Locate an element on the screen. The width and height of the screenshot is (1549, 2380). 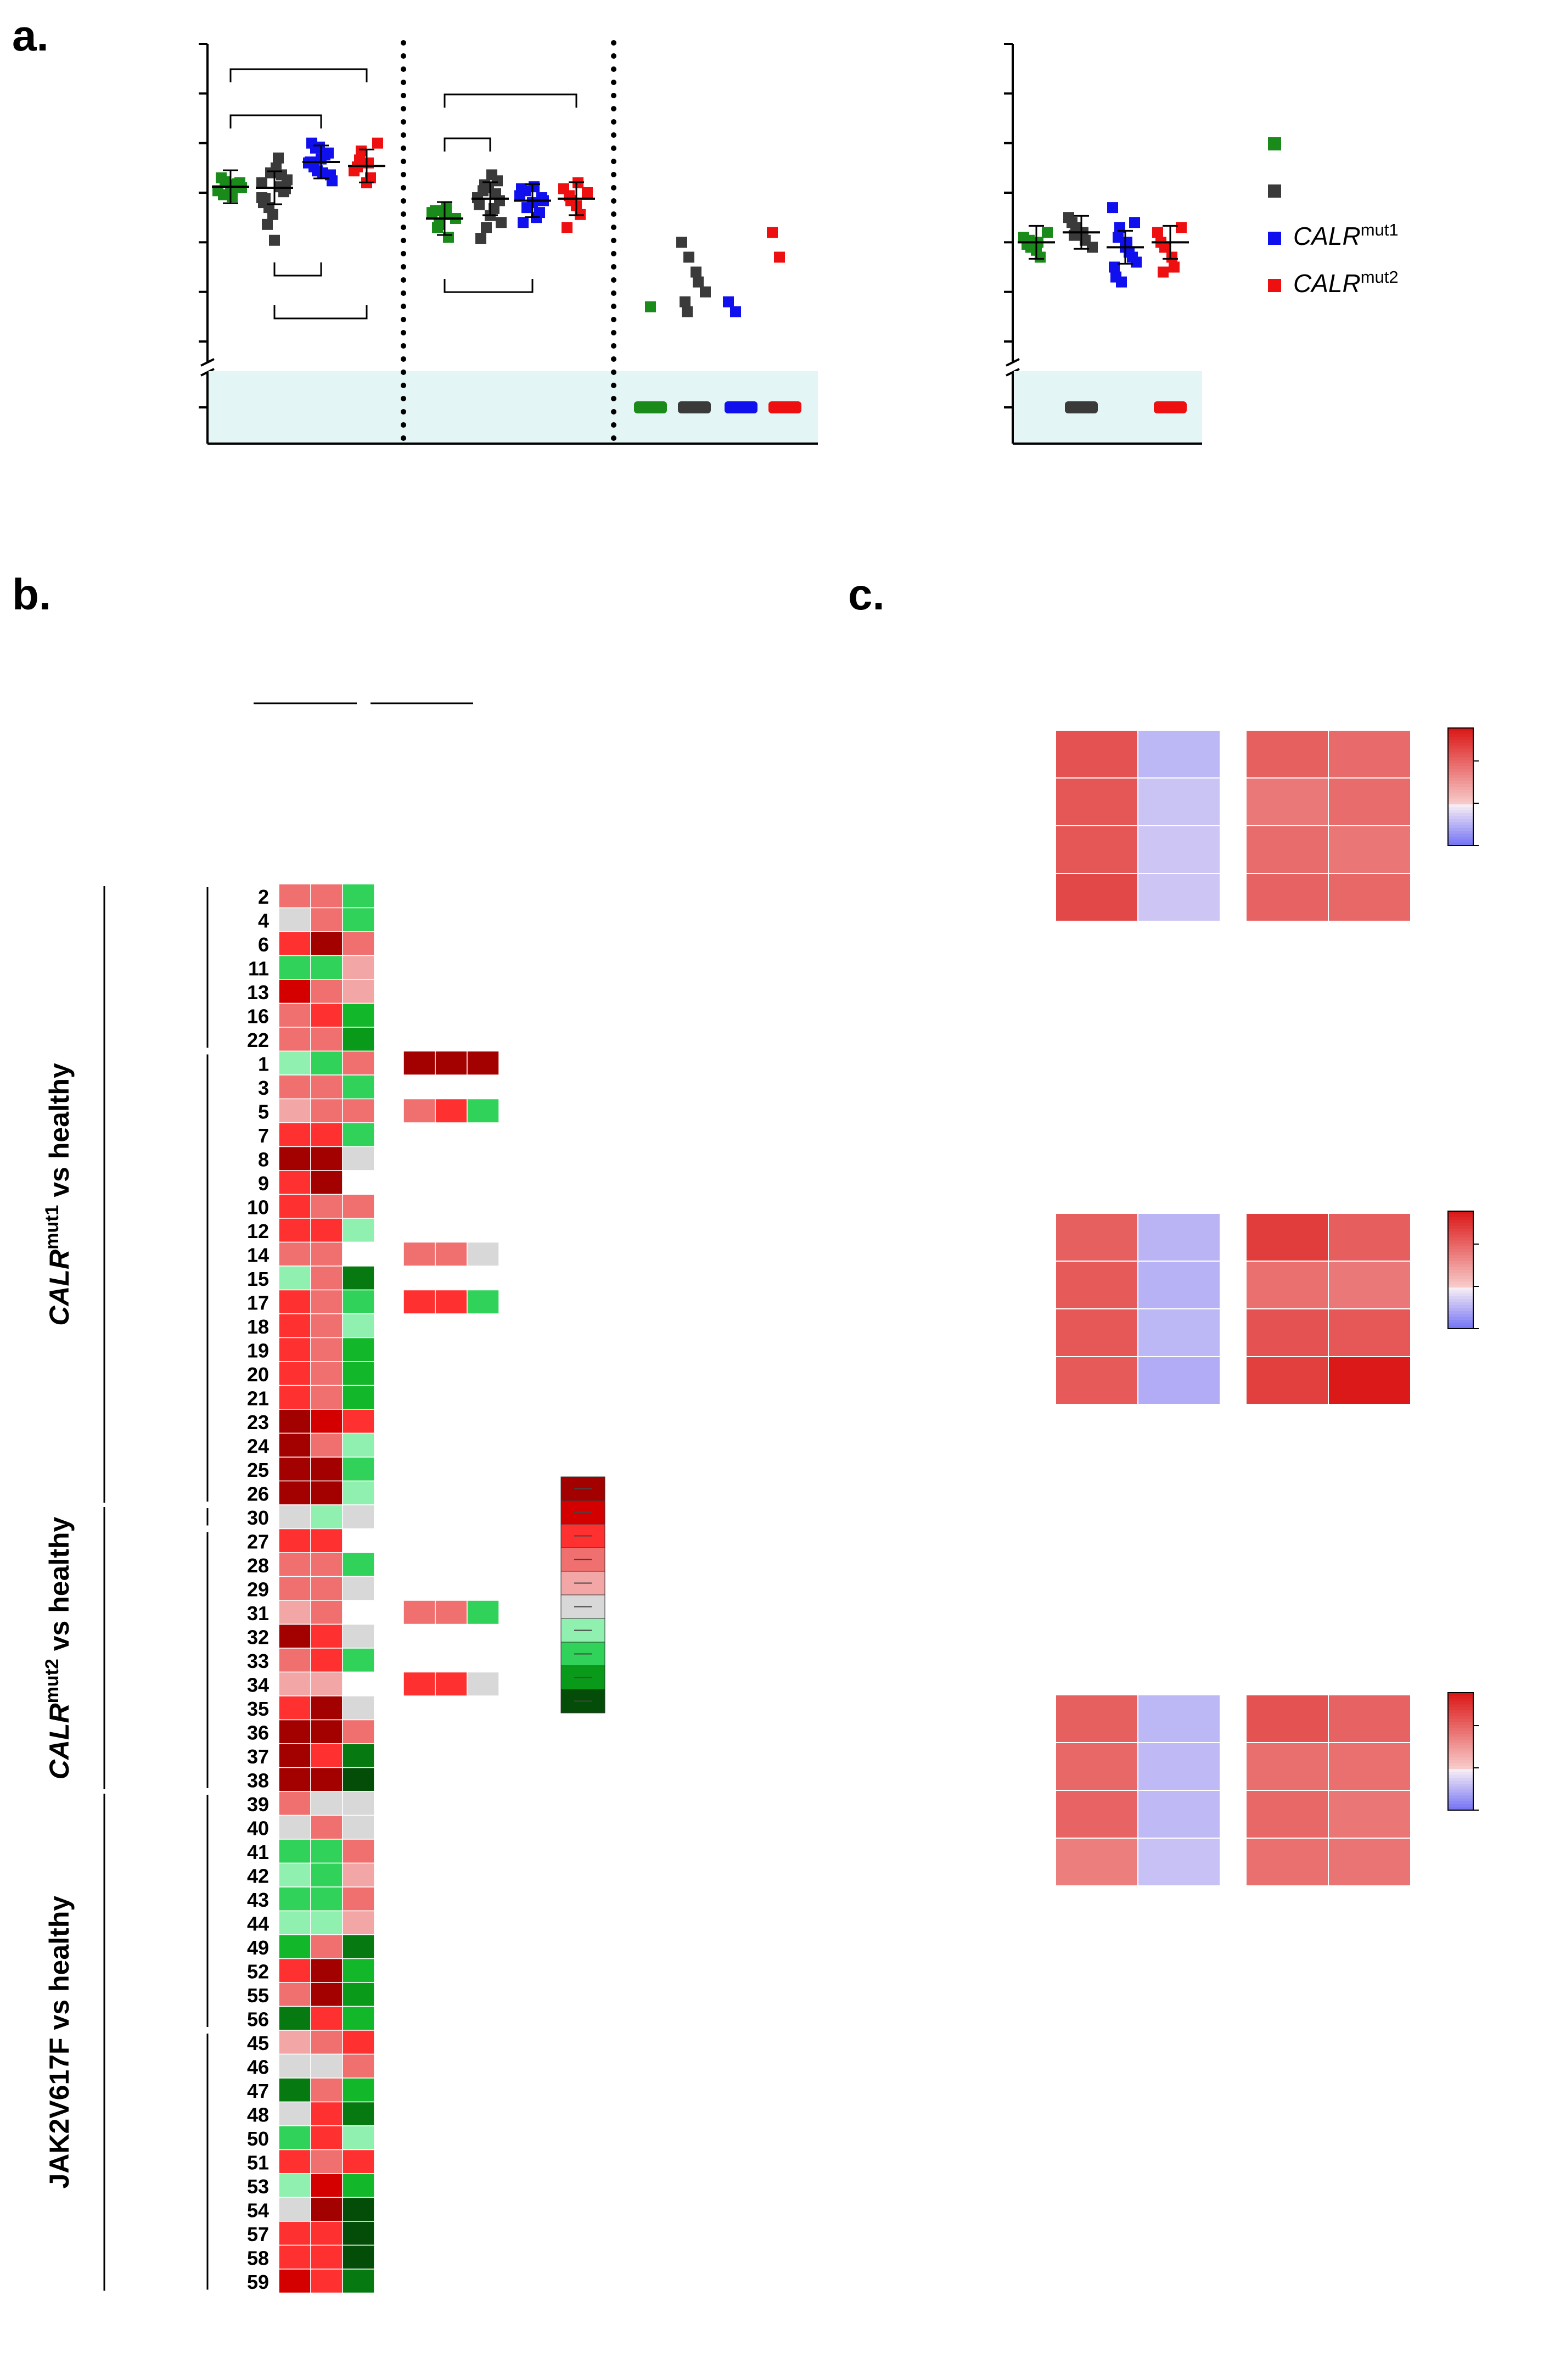
group-label: CALRmut1 vs healthy is located at coordinates (58, 1194).